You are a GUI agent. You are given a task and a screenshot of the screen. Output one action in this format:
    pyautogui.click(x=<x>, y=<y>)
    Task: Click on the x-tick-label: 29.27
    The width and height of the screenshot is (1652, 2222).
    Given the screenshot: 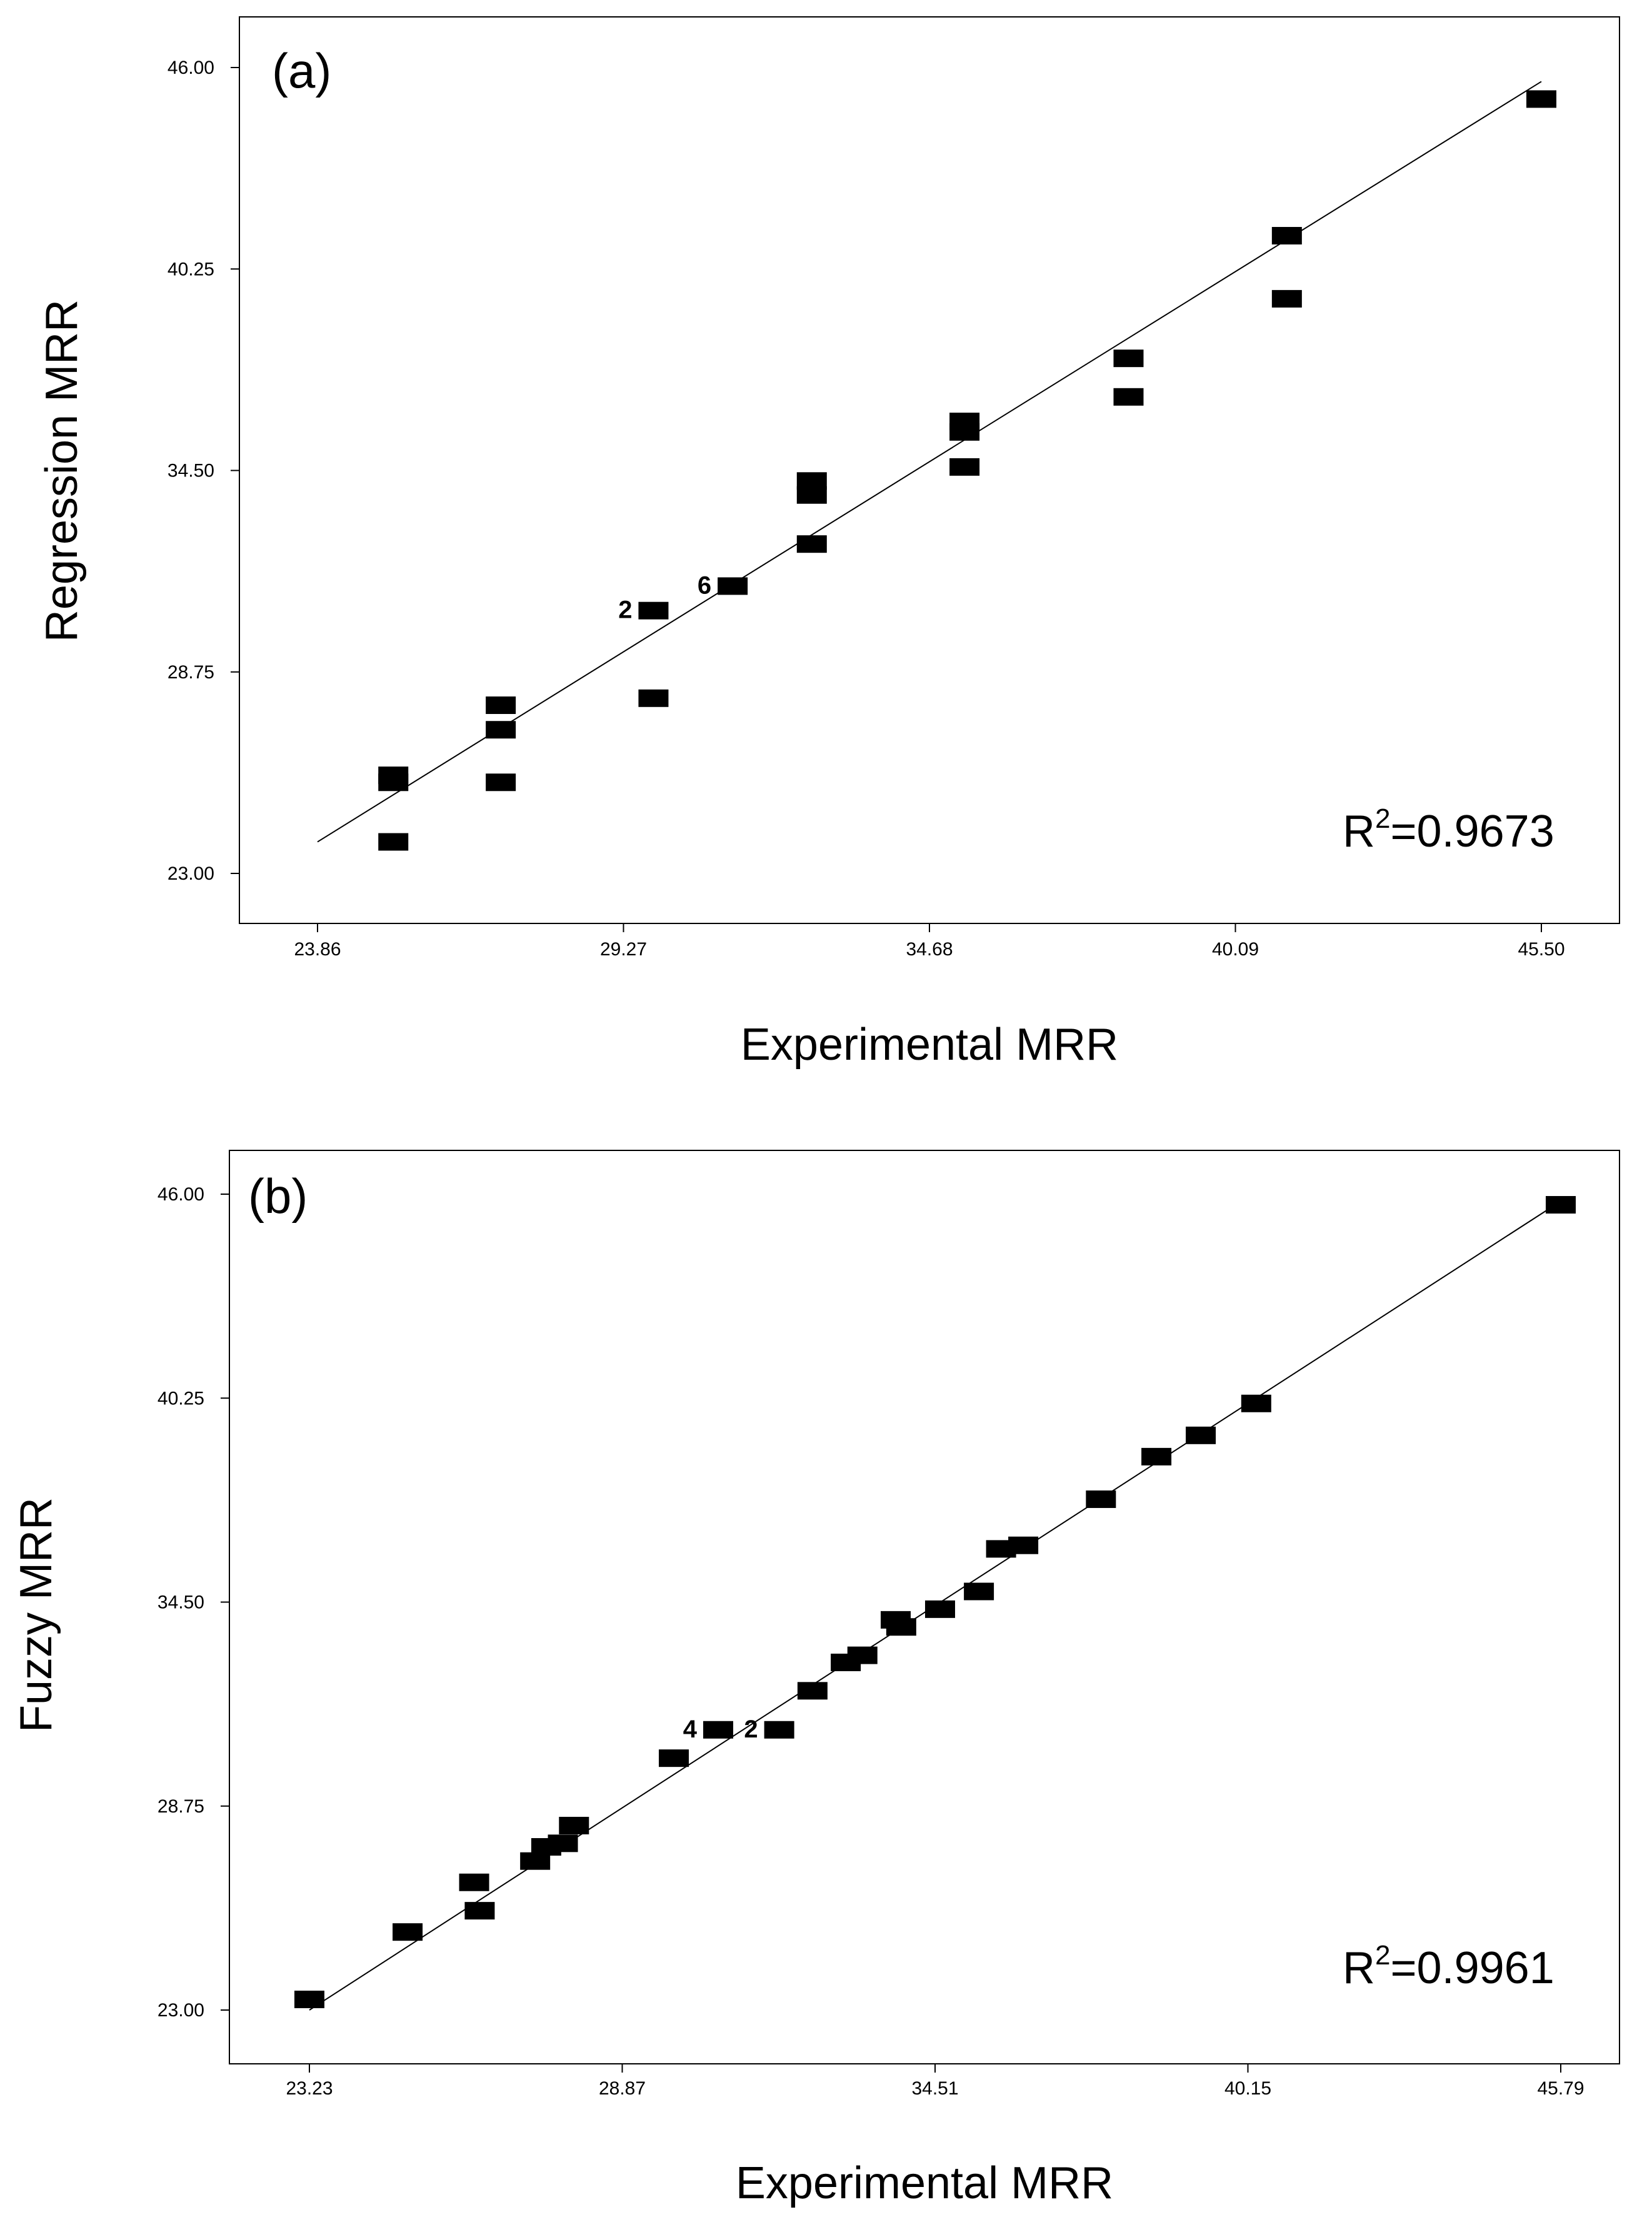 What is the action you would take?
    pyautogui.click(x=623, y=950)
    